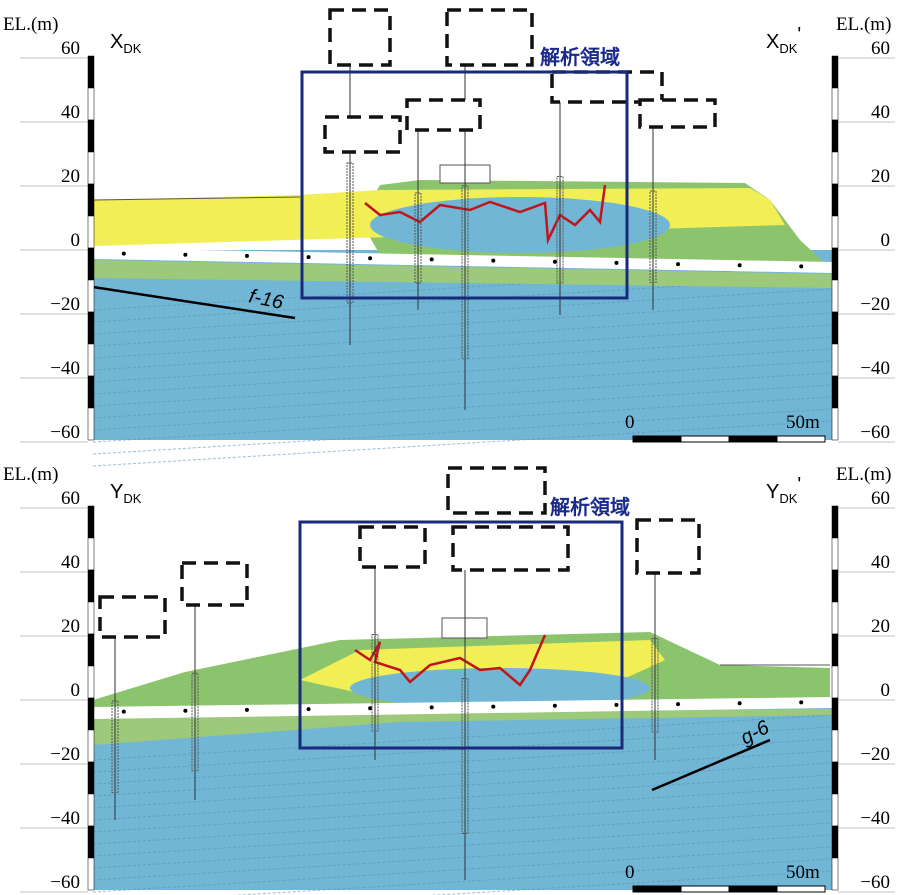 This screenshot has width=903, height=895. What do you see at coordinates (783, 40) in the screenshot?
I see `section-end-label: XDK'` at bounding box center [783, 40].